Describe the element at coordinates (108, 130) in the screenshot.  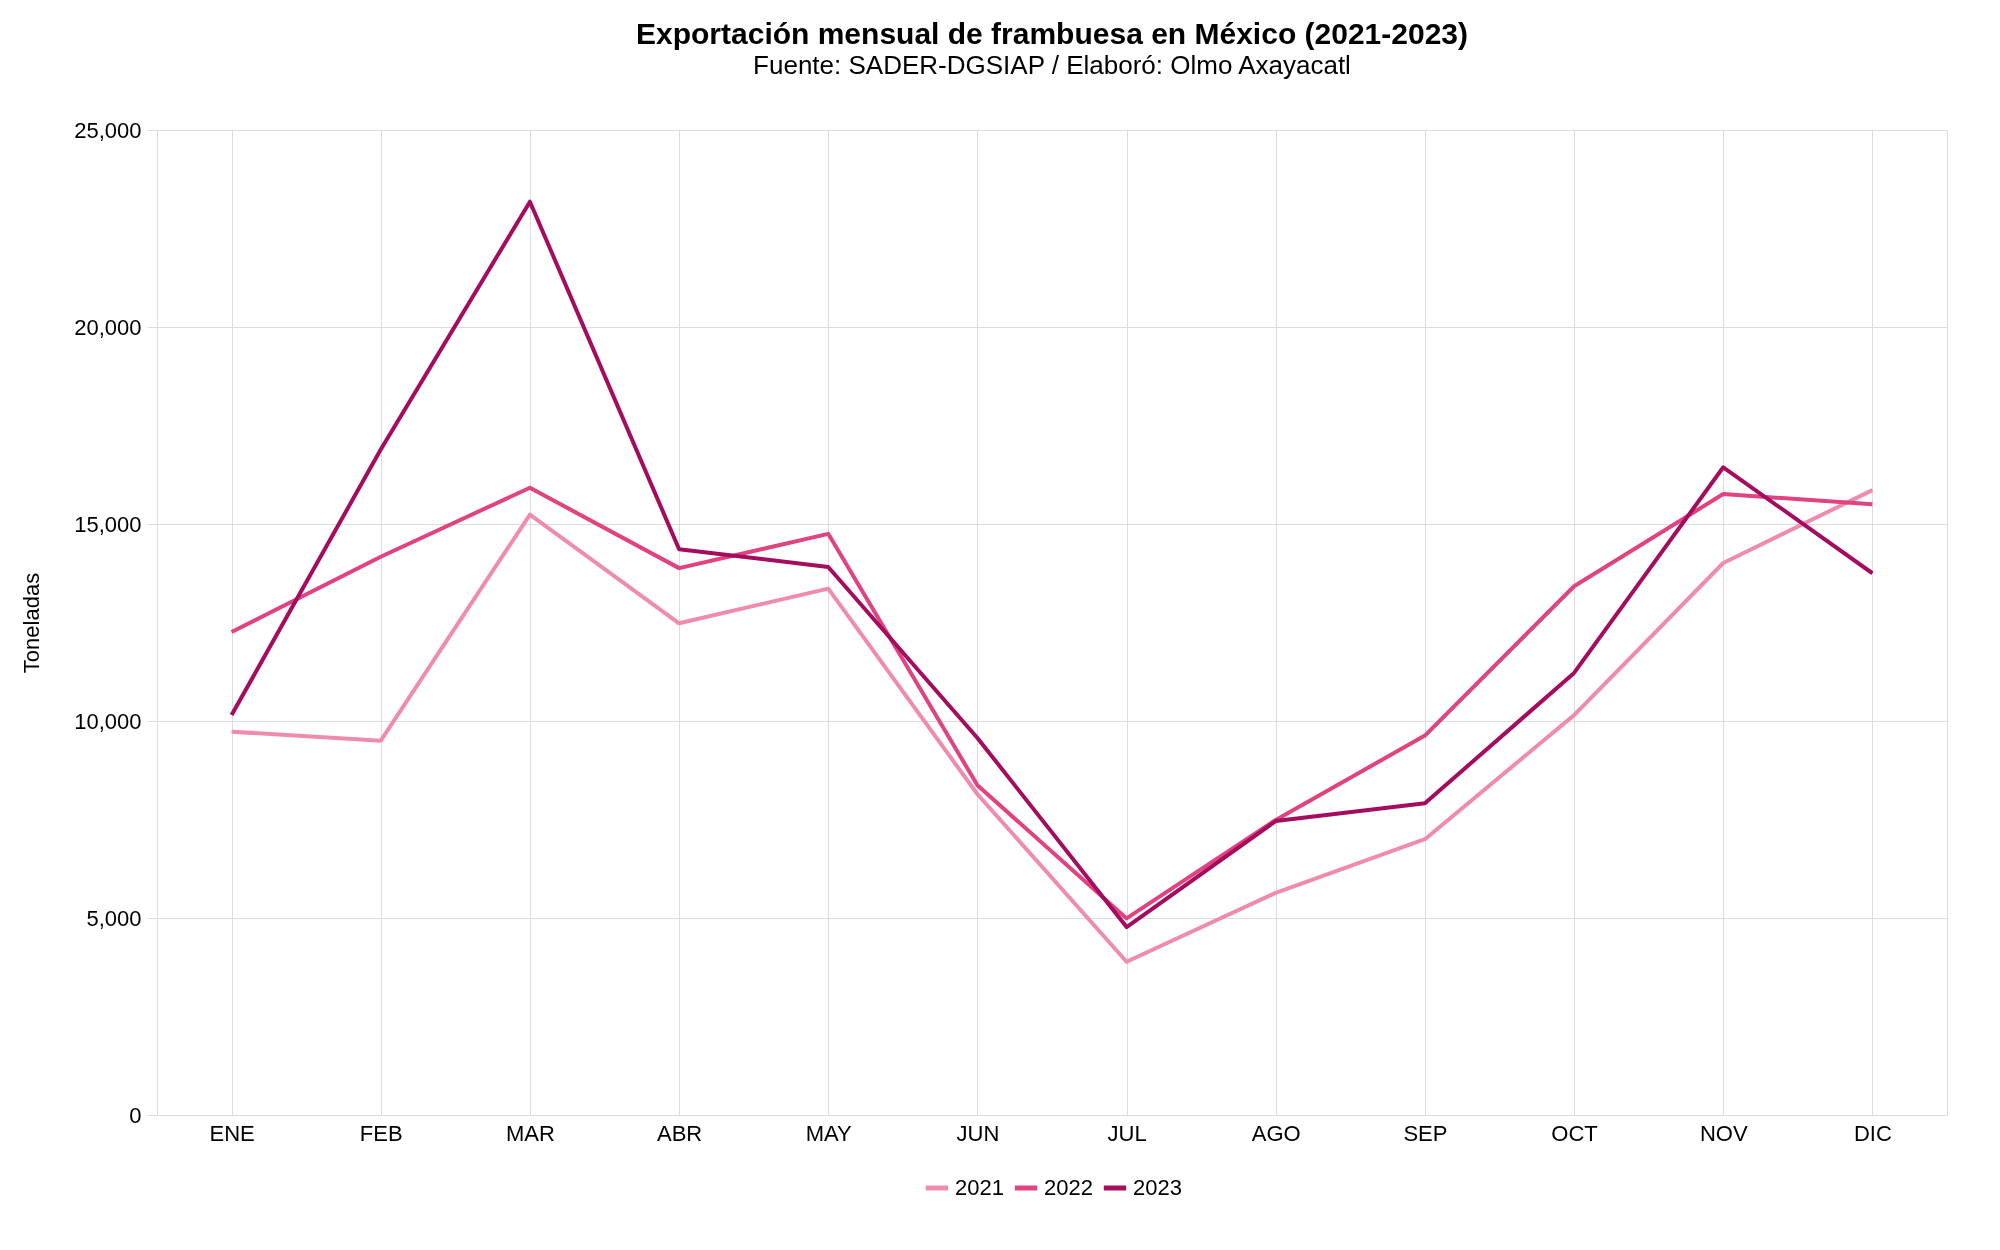
I see `y-tick-label: 25,000` at that location.